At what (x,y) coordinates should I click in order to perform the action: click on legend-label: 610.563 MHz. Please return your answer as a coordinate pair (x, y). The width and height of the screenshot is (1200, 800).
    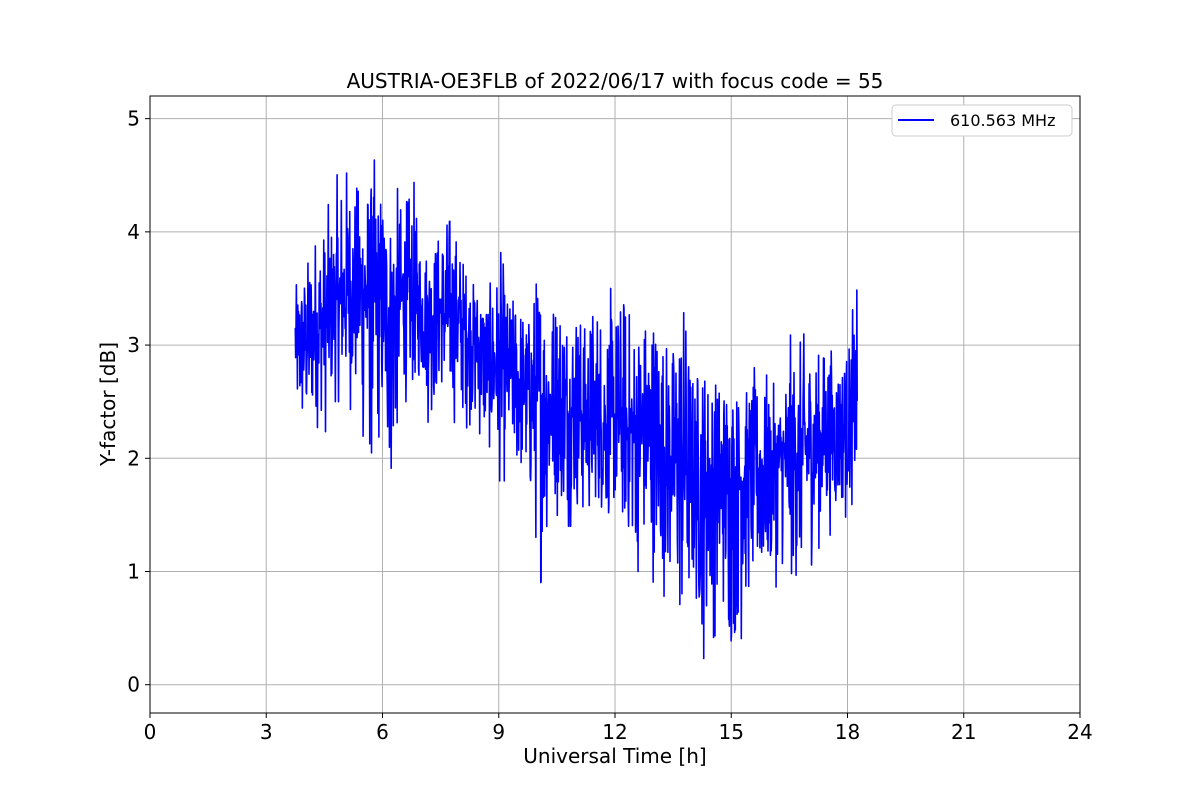
    Looking at the image, I should click on (1002, 120).